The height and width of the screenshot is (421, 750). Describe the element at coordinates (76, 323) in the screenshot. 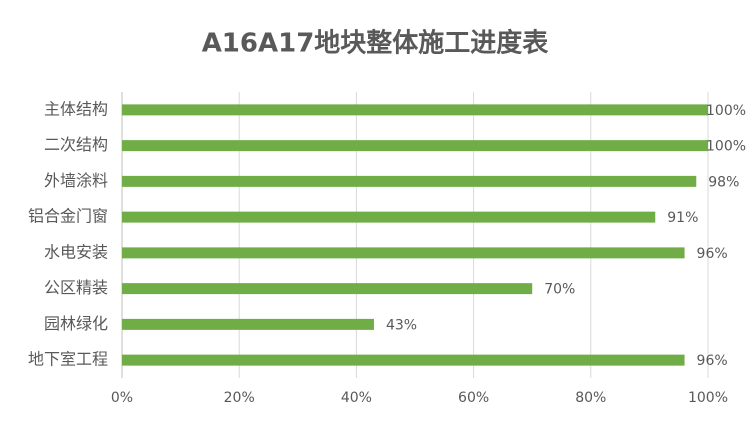

I see `y-tick-label: 园林绿化` at that location.